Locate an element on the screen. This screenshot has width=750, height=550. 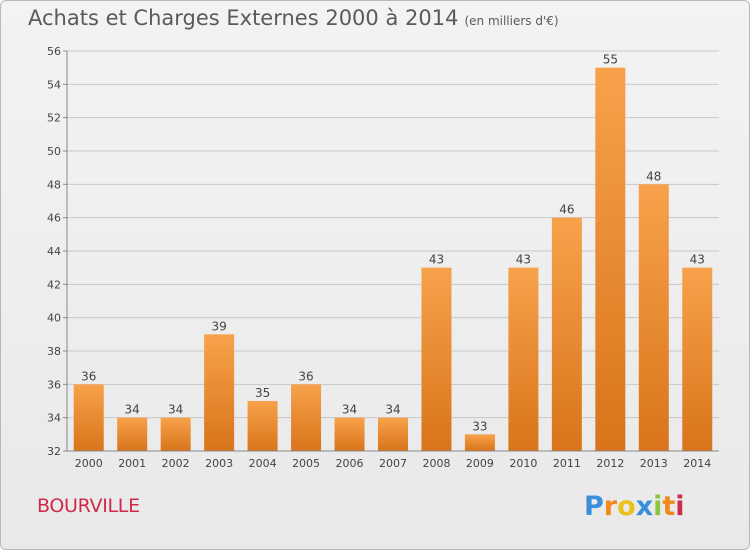
x-tick-label: 2002 is located at coordinates (176, 463).